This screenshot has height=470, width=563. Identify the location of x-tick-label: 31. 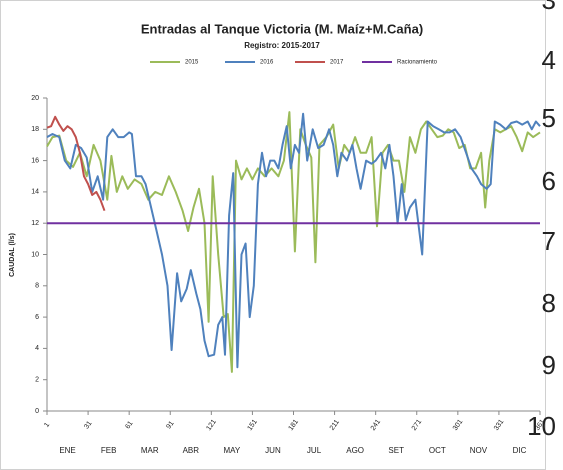
(88, 425).